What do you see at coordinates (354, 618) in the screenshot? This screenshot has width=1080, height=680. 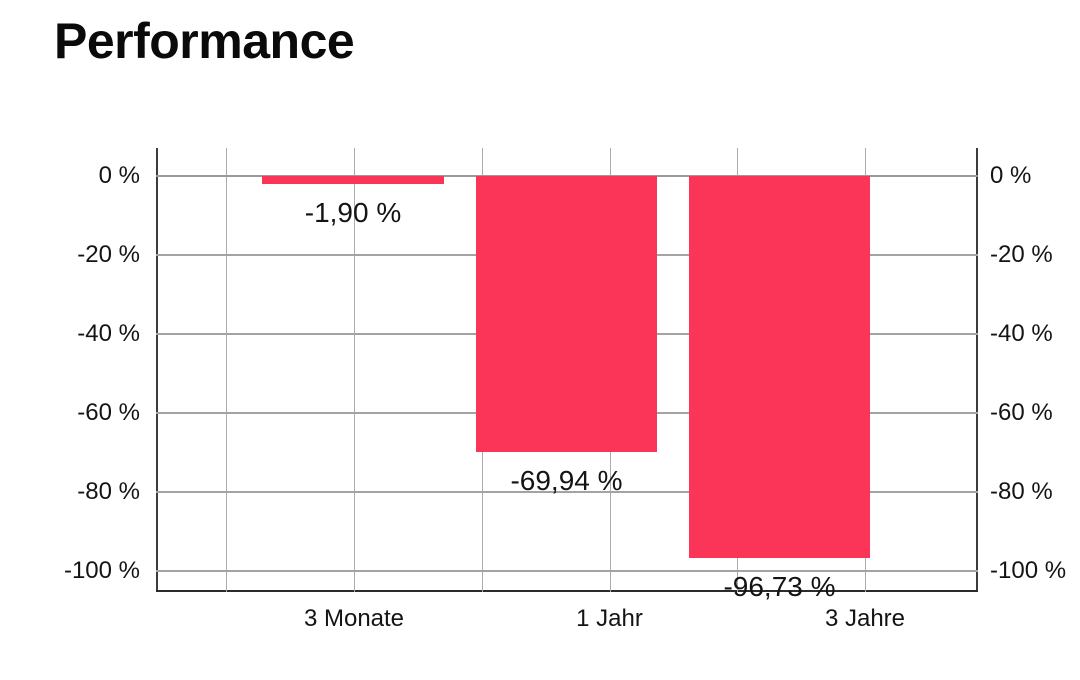 I see `x-tick-label: 3 Monate` at bounding box center [354, 618].